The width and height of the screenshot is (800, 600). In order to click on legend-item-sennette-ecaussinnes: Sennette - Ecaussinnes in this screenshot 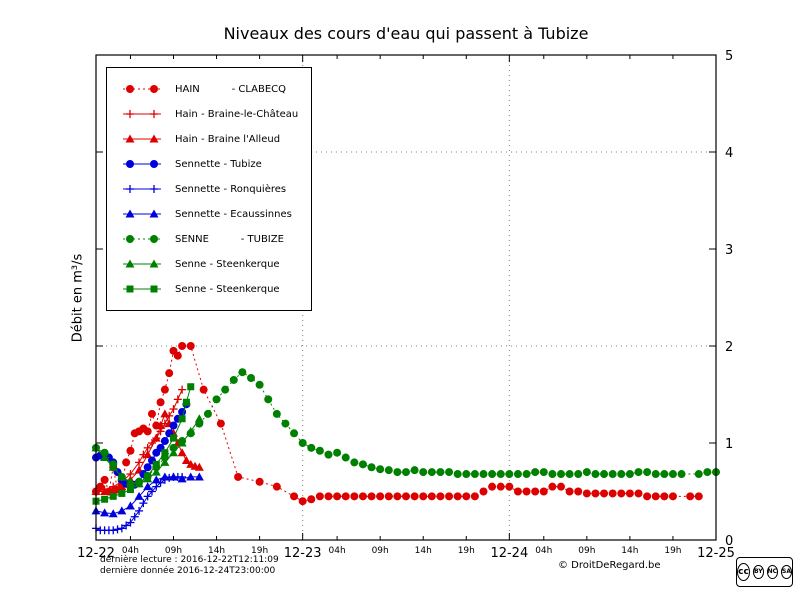, I will do `click(212, 214)`.